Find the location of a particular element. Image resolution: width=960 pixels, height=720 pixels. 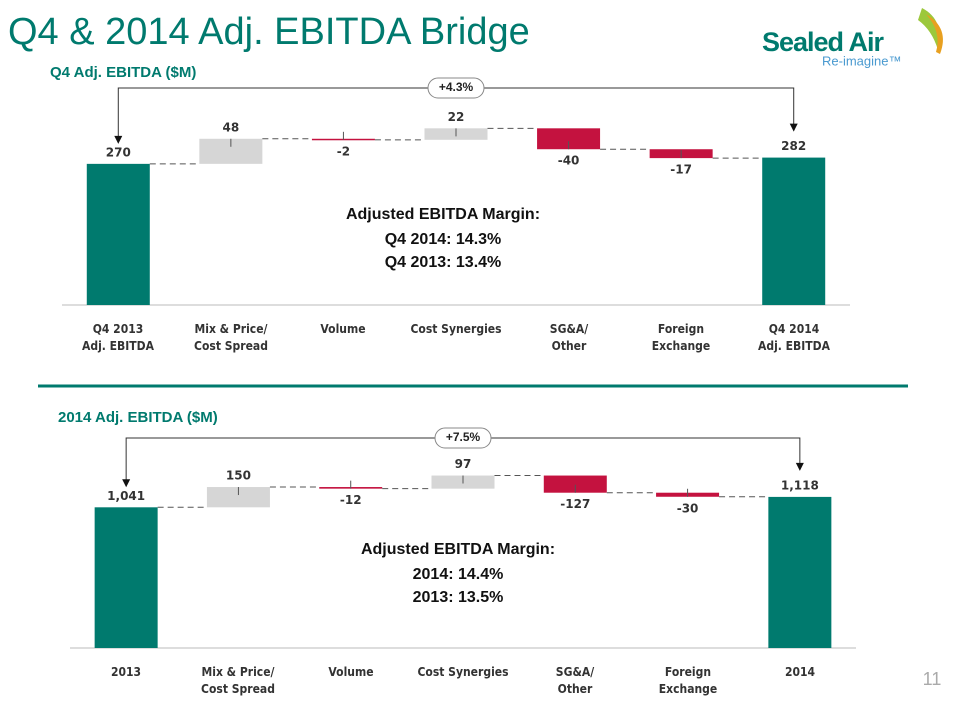

margin-text: Q4 2013: 13.4% is located at coordinates (443, 262).